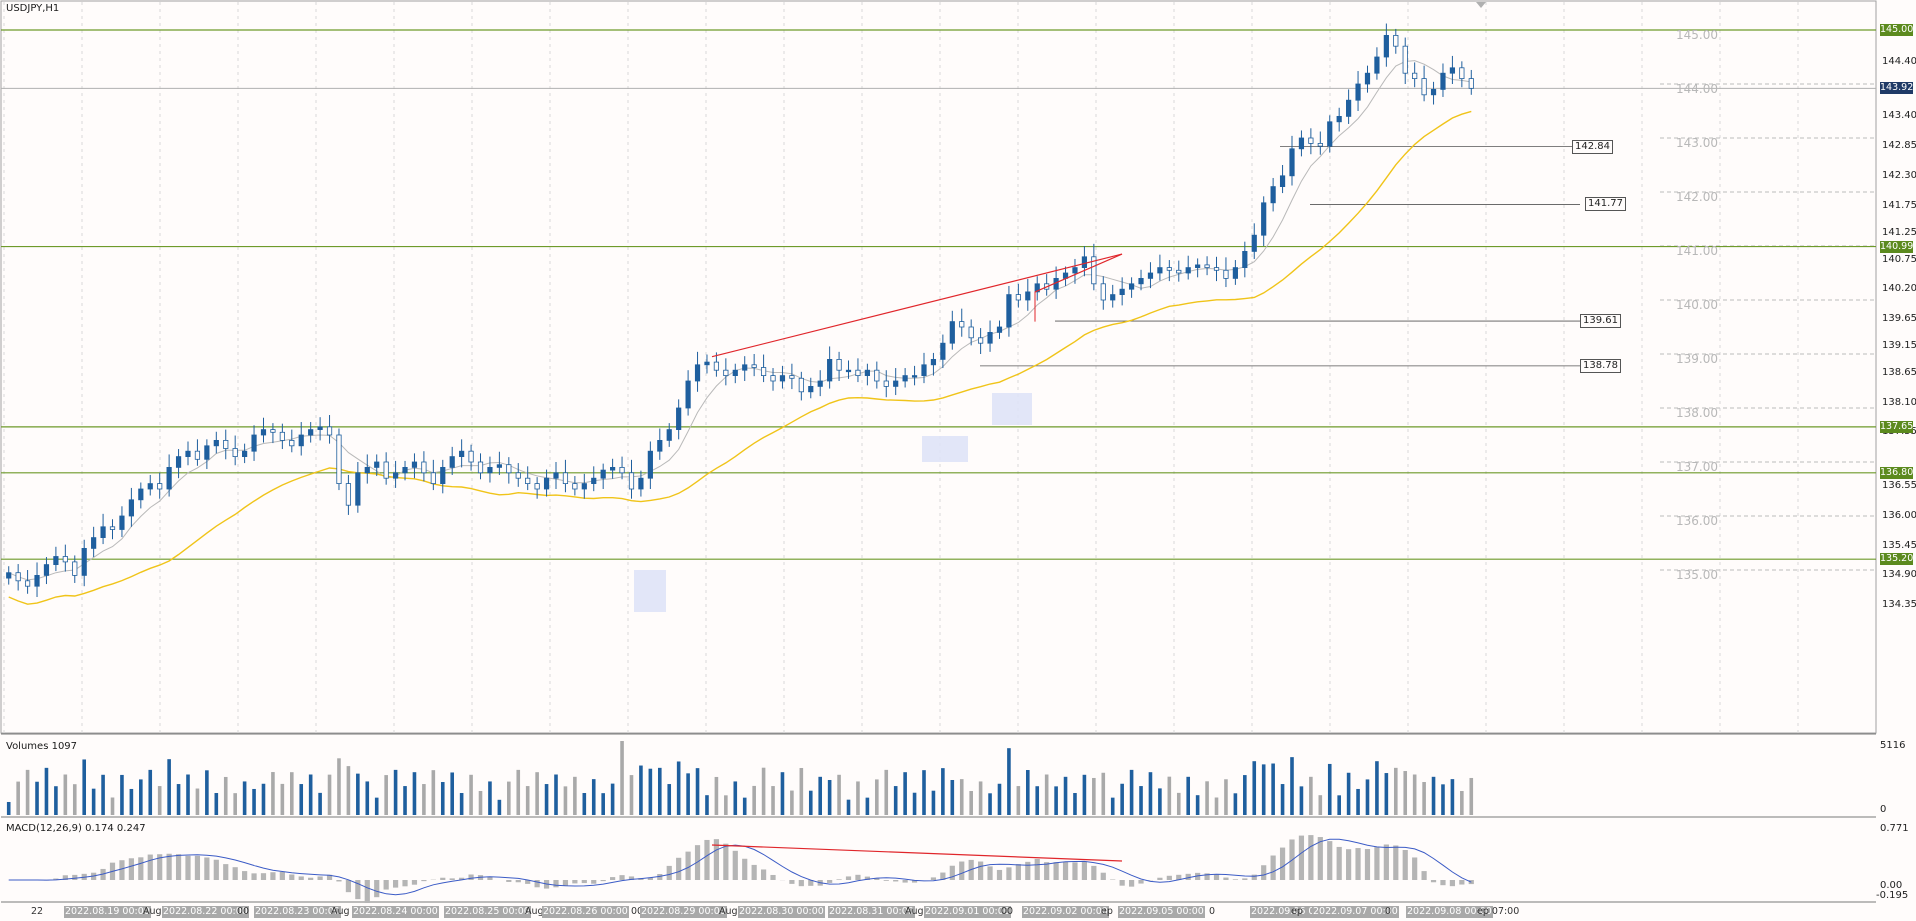  What do you see at coordinates (1161, 912) in the screenshot?
I see `time-label: 2022.09.05 00:00` at bounding box center [1161, 912].